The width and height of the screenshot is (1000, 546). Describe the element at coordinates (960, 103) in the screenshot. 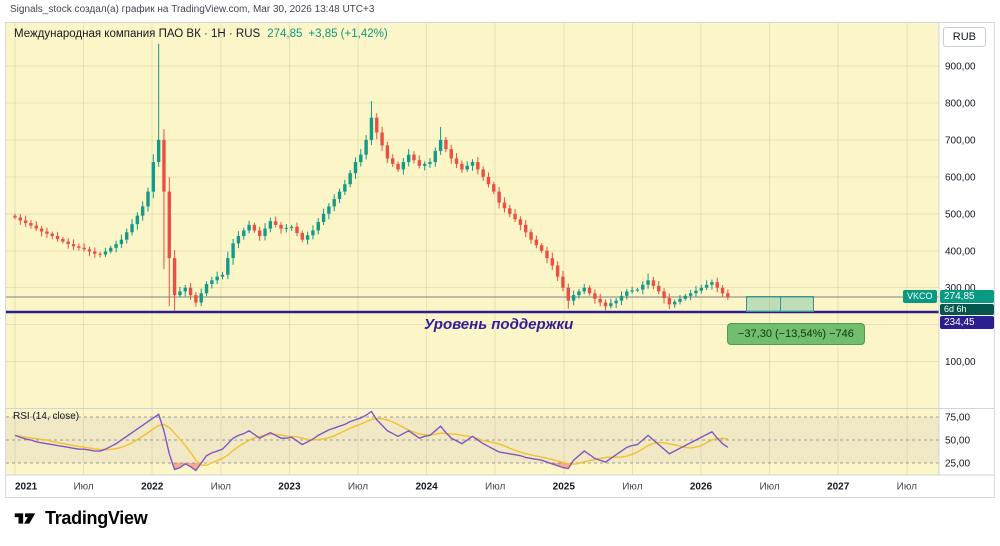

I see `svg-text: 800,00` at that location.